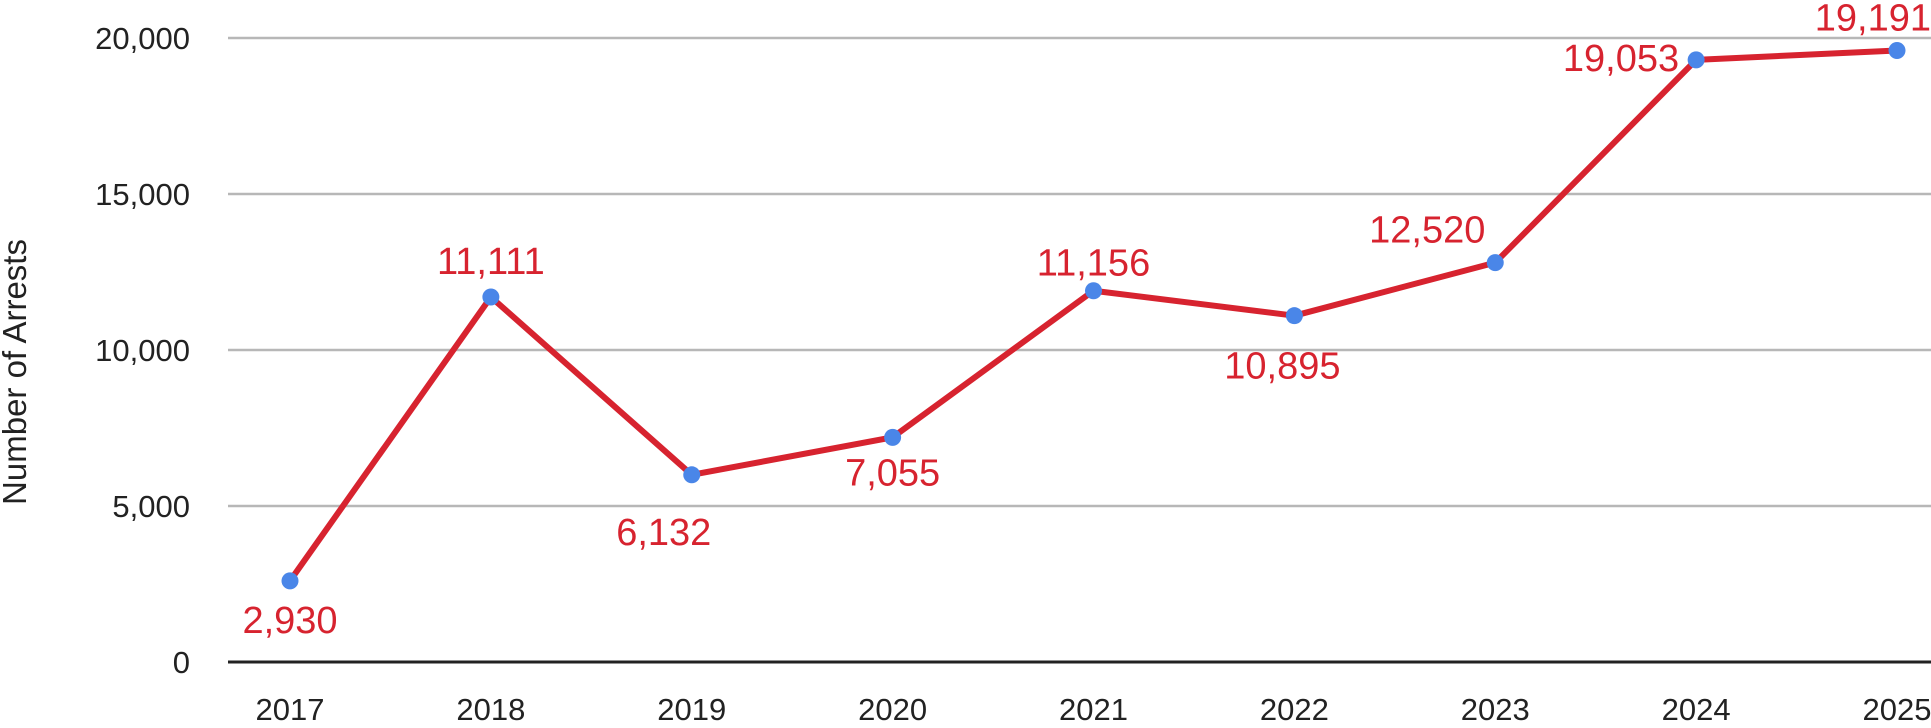 Image resolution: width=1931 pixels, height=728 pixels. I want to click on x-tick-labels: 2017 2018 2019 2020 2021 2022 2023 2024 2025, so click(1093, 709).